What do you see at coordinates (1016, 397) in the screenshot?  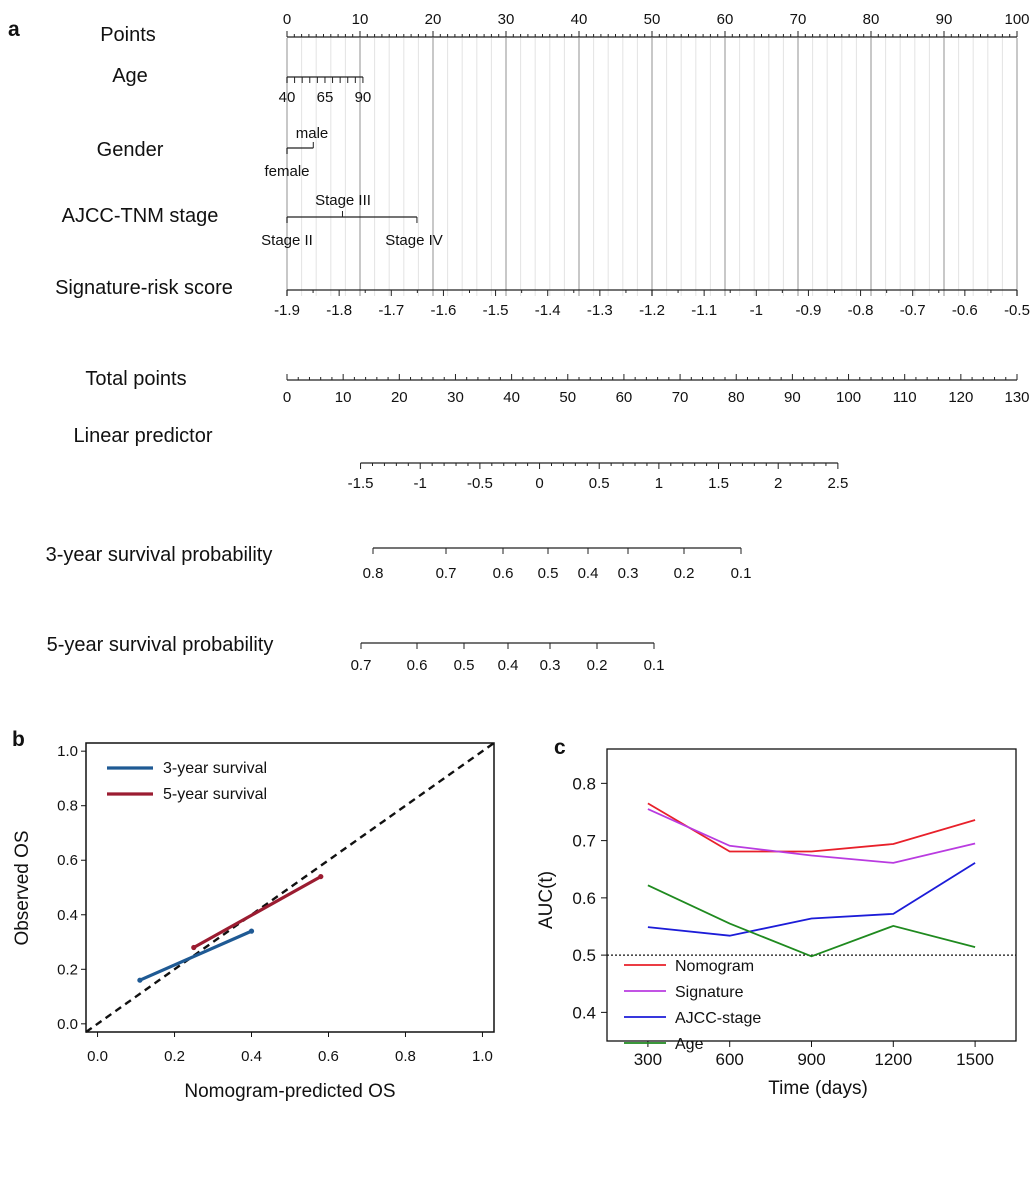 I see `tick-label: 130` at bounding box center [1016, 397].